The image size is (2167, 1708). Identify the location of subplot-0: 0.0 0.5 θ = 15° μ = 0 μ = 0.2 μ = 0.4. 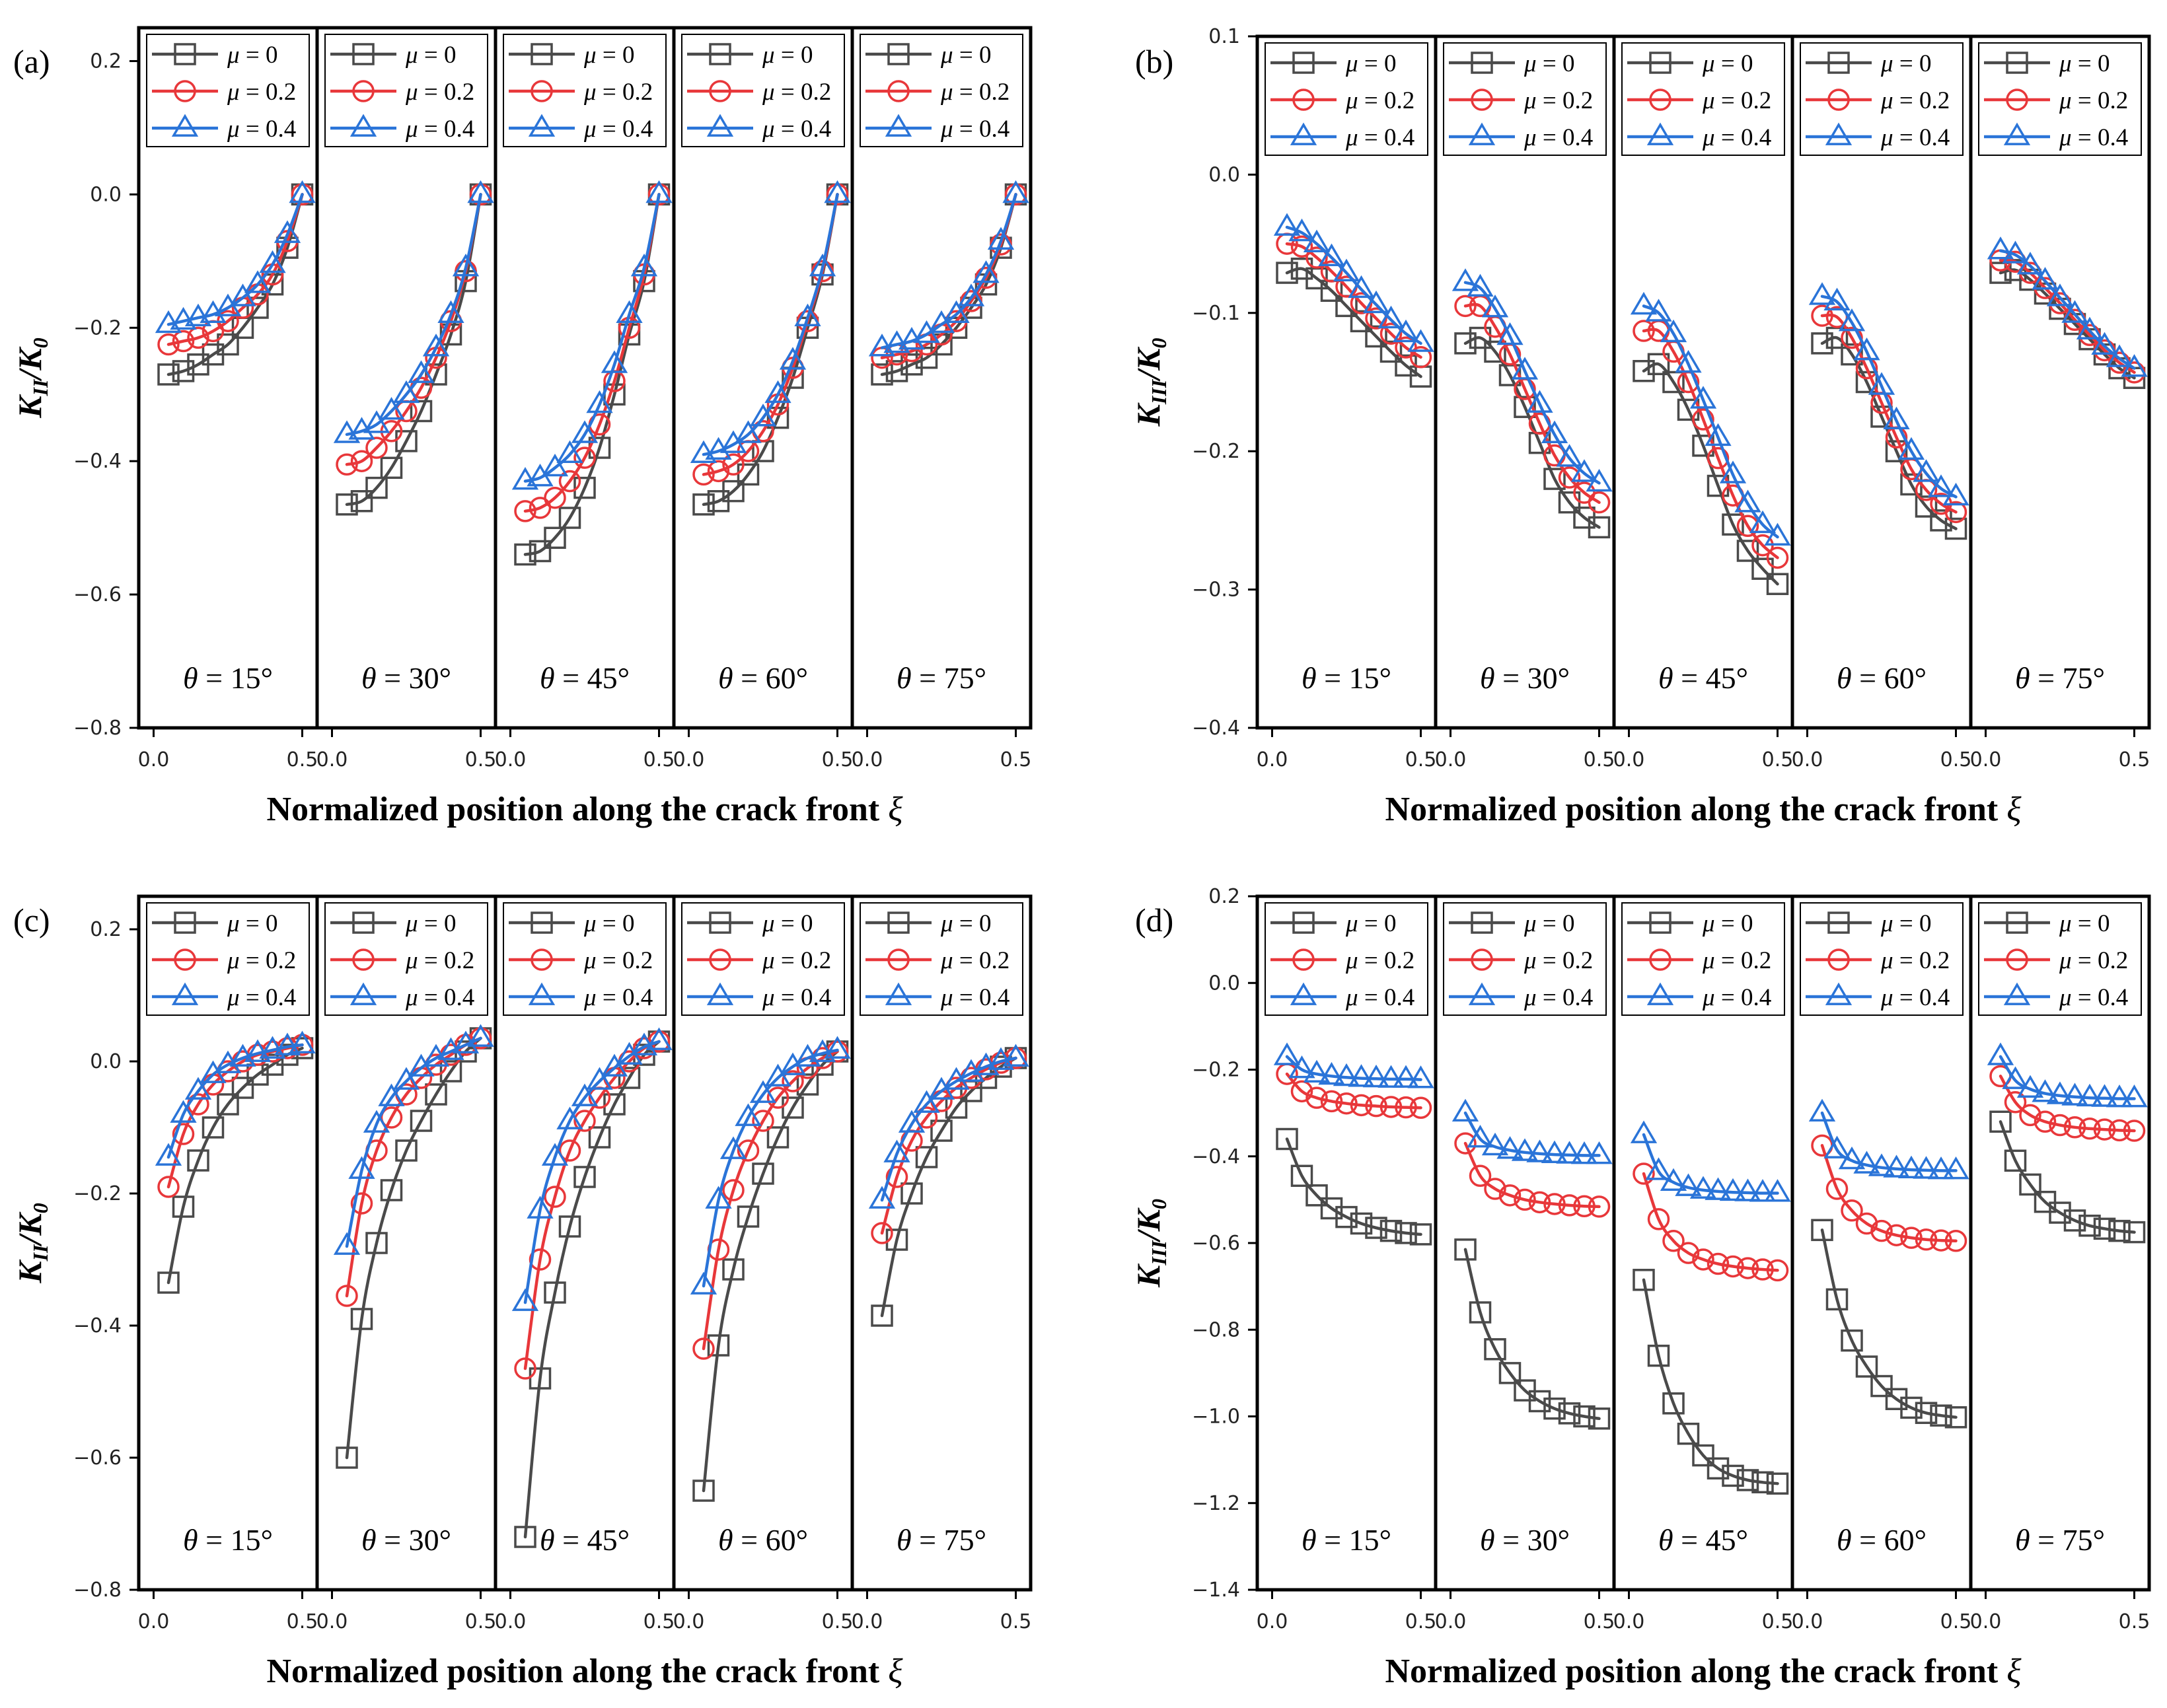
(1346, 1268).